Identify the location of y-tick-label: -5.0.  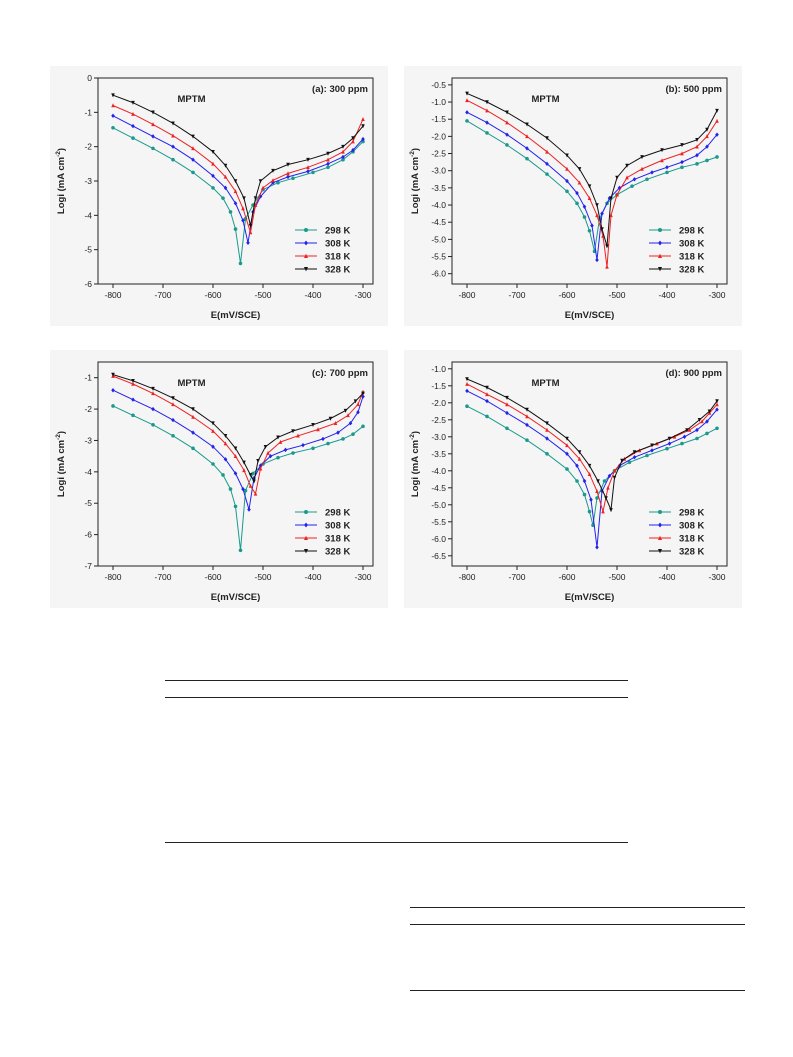
(438, 505).